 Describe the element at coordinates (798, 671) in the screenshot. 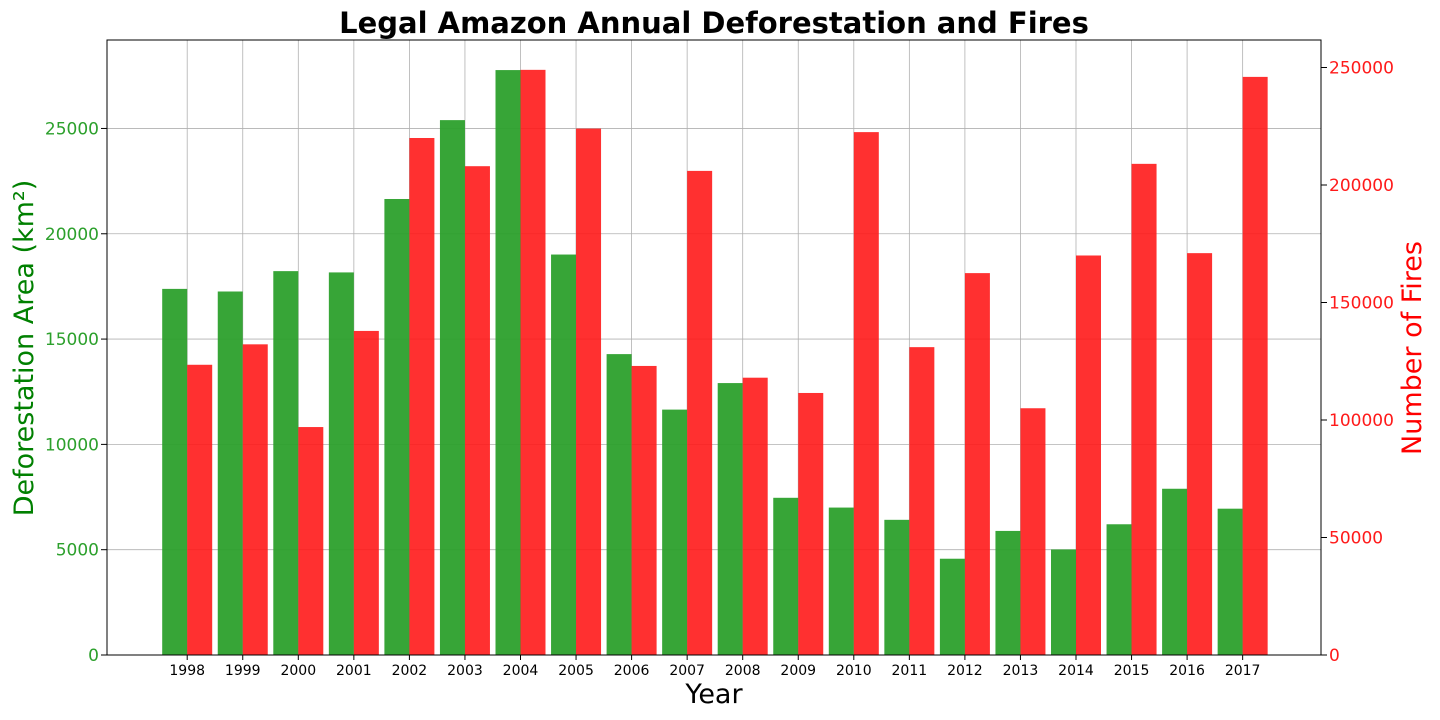

I see `x-tick-label: 2009` at that location.